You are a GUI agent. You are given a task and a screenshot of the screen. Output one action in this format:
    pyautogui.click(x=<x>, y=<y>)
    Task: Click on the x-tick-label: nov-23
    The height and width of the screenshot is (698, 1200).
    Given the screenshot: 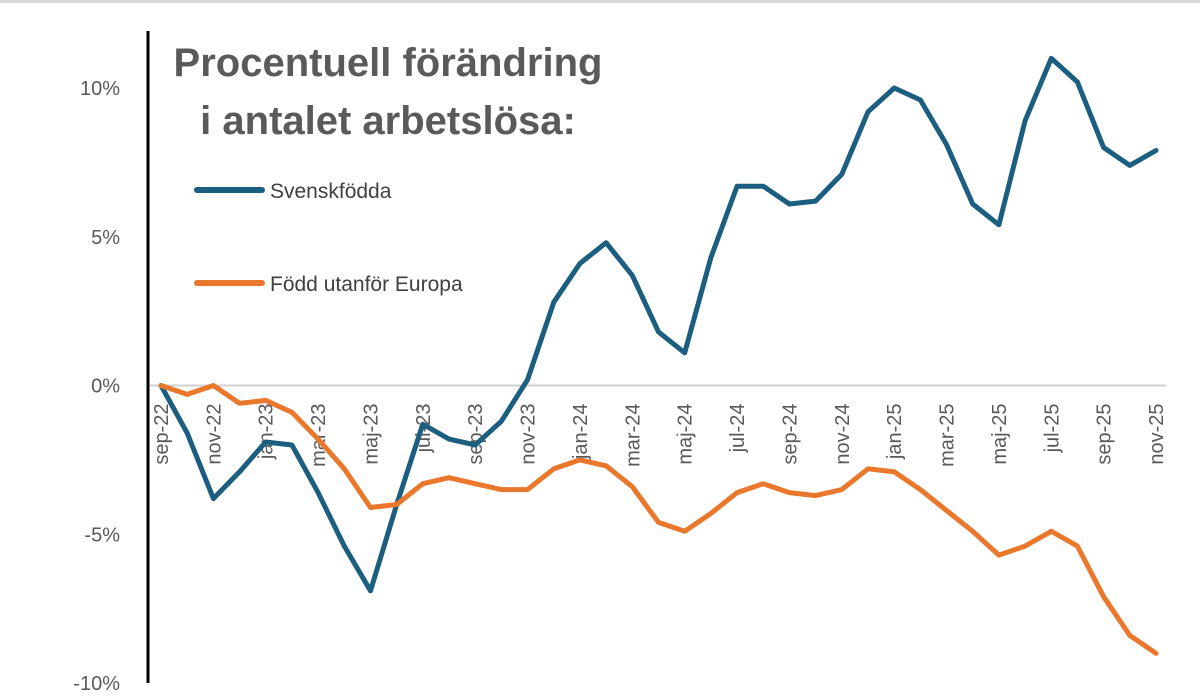 What is the action you would take?
    pyautogui.click(x=529, y=434)
    